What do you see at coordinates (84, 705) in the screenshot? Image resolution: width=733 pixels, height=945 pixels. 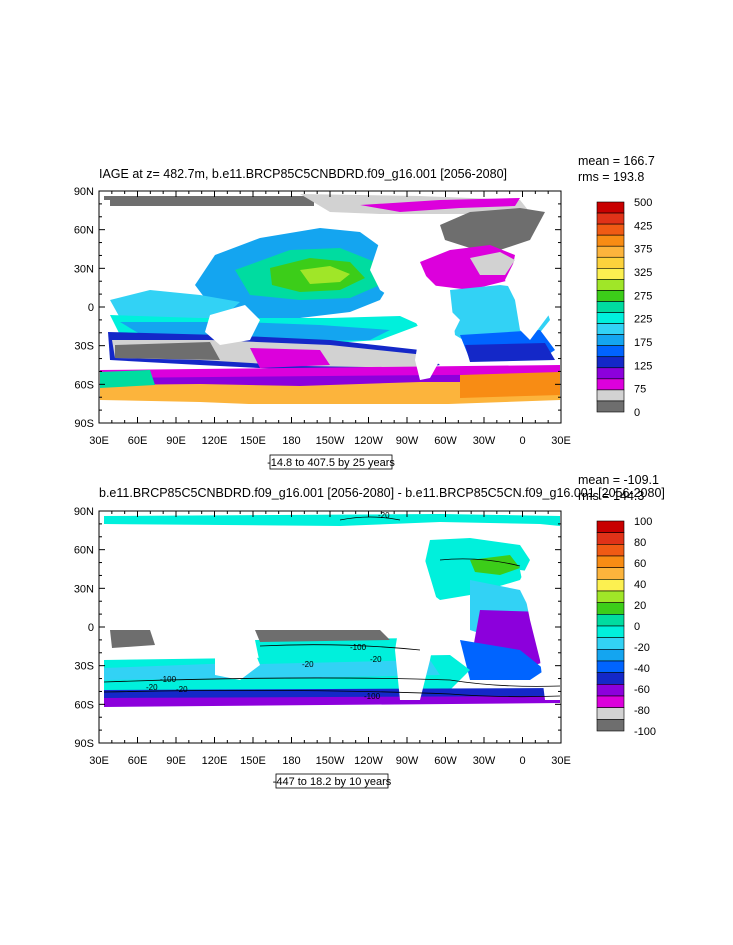 I see `y-tick-label: 60S` at bounding box center [84, 705].